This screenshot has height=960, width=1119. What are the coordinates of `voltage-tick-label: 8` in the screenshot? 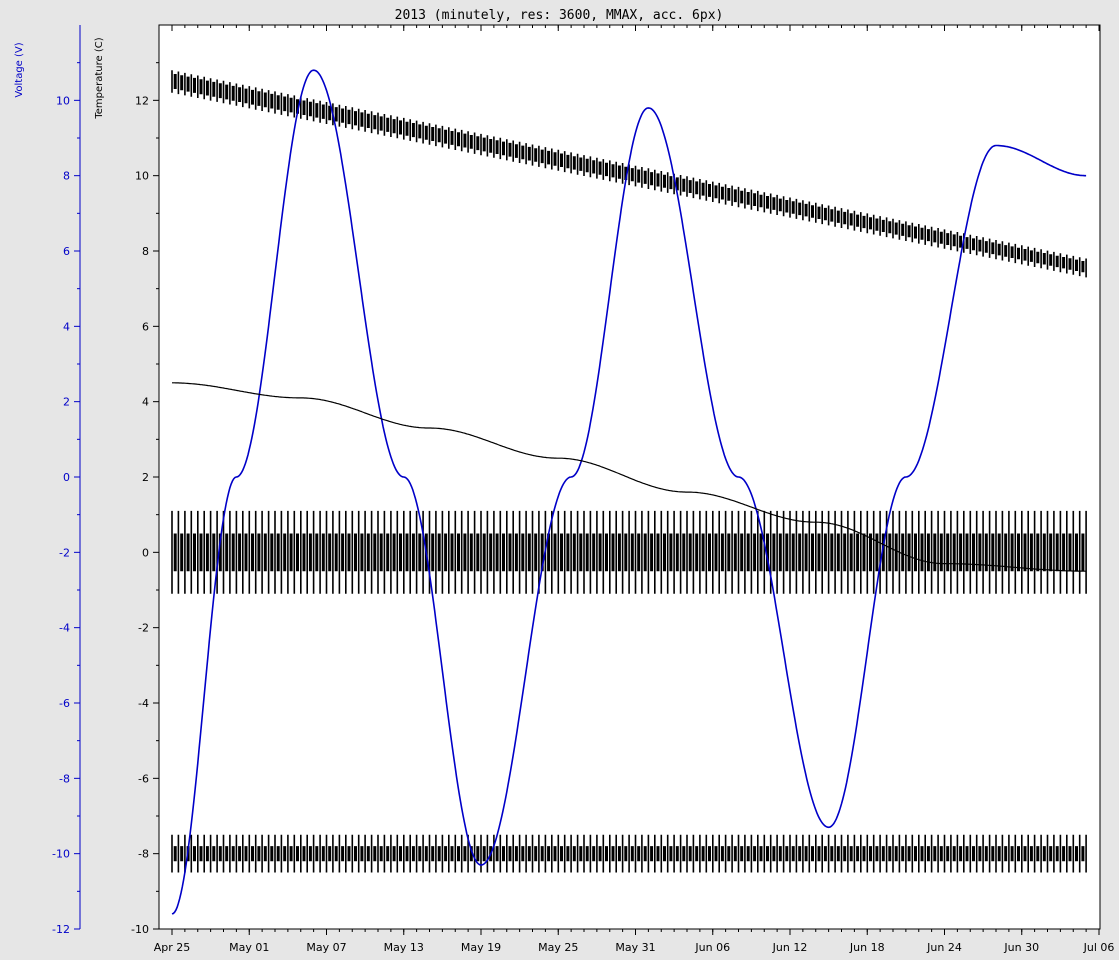 It's located at (66, 176).